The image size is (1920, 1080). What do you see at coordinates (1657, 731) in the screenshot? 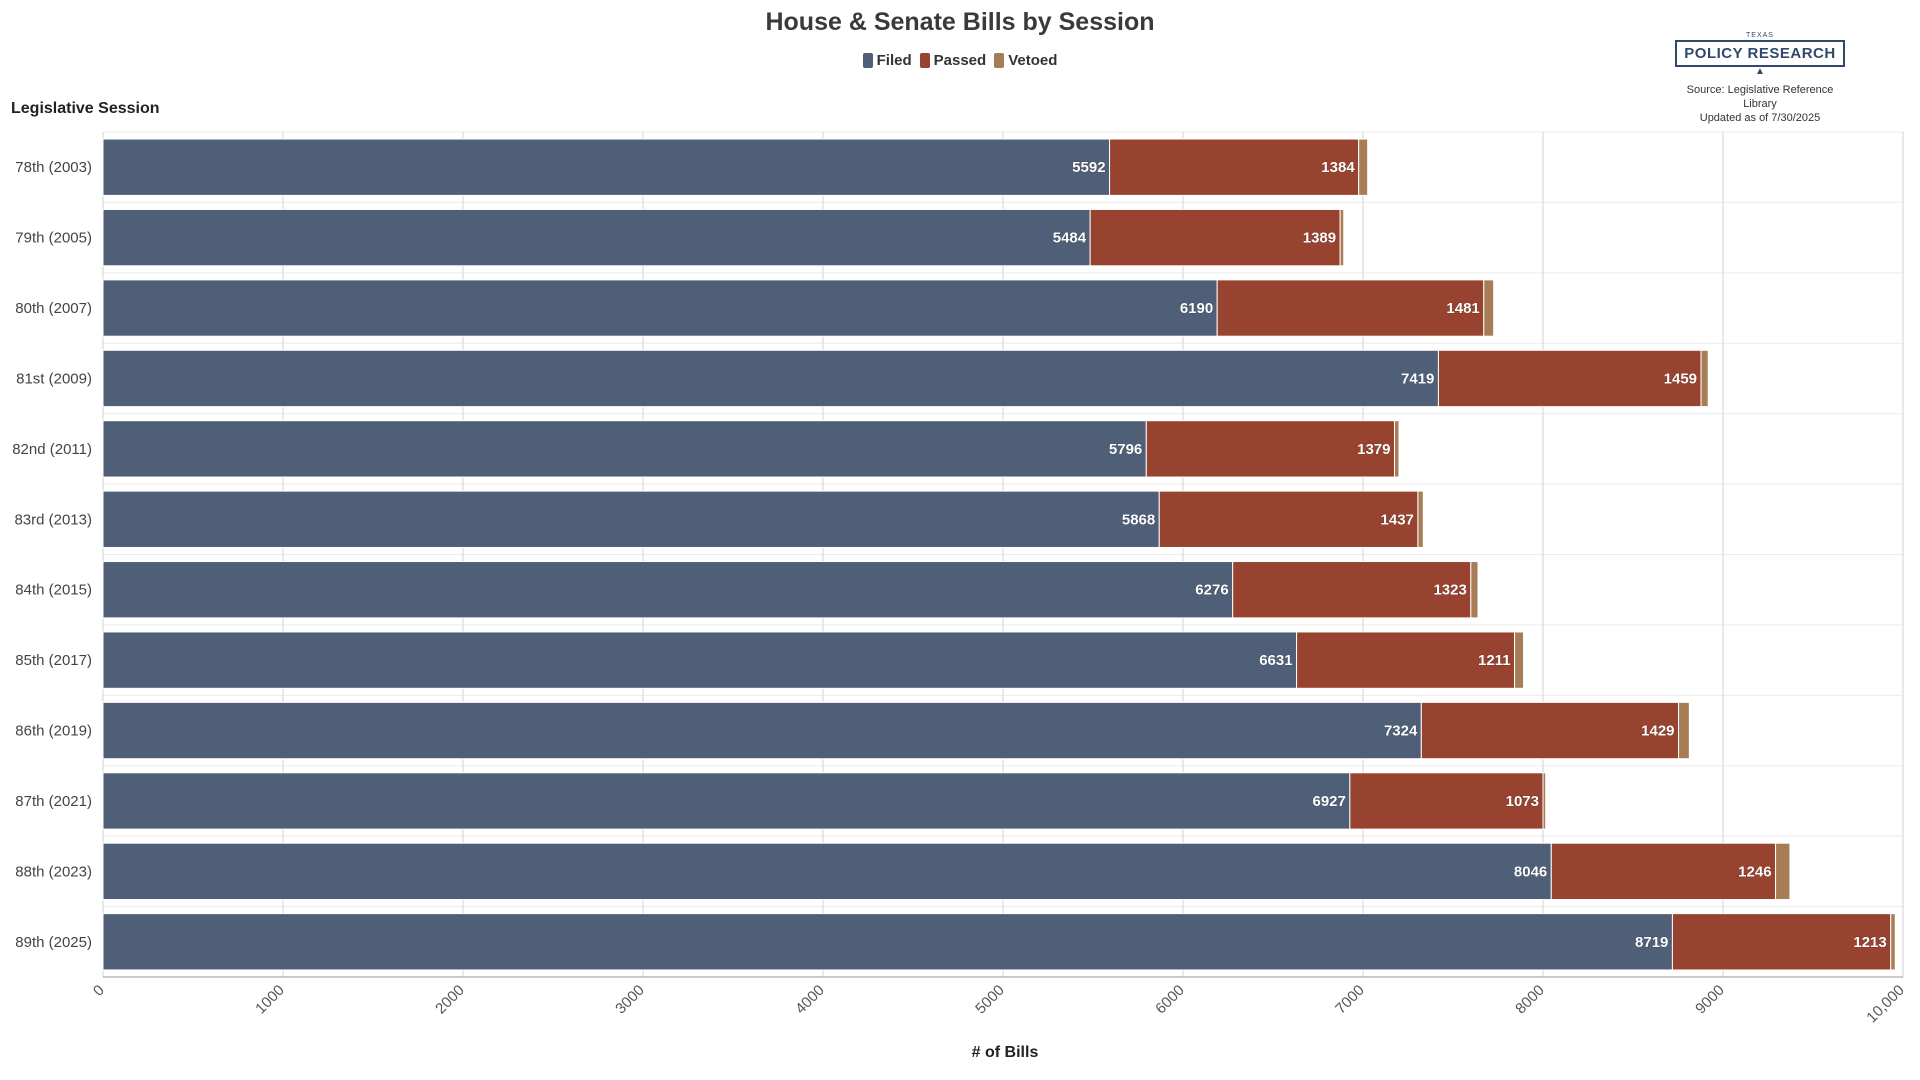
I see `data-label-passed: 1429` at bounding box center [1657, 731].